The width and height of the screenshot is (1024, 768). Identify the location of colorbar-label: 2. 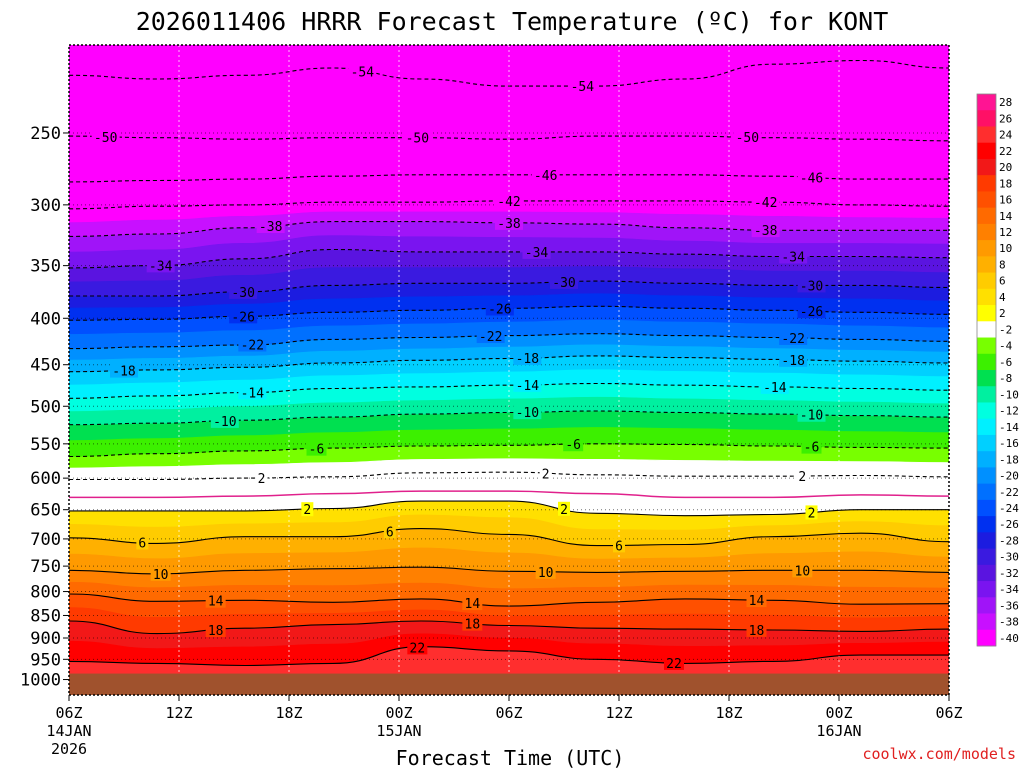
(1002, 313).